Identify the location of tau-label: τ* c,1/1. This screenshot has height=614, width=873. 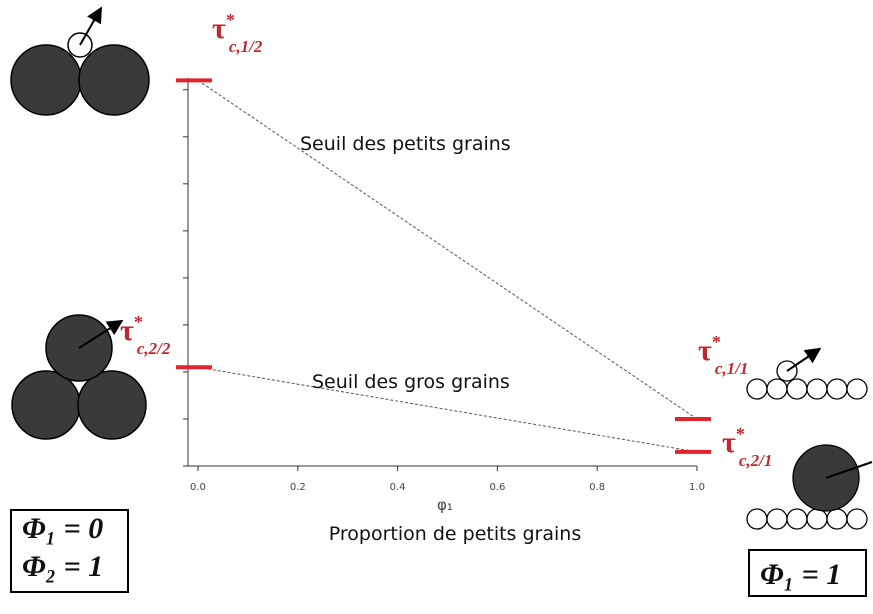
(723, 355).